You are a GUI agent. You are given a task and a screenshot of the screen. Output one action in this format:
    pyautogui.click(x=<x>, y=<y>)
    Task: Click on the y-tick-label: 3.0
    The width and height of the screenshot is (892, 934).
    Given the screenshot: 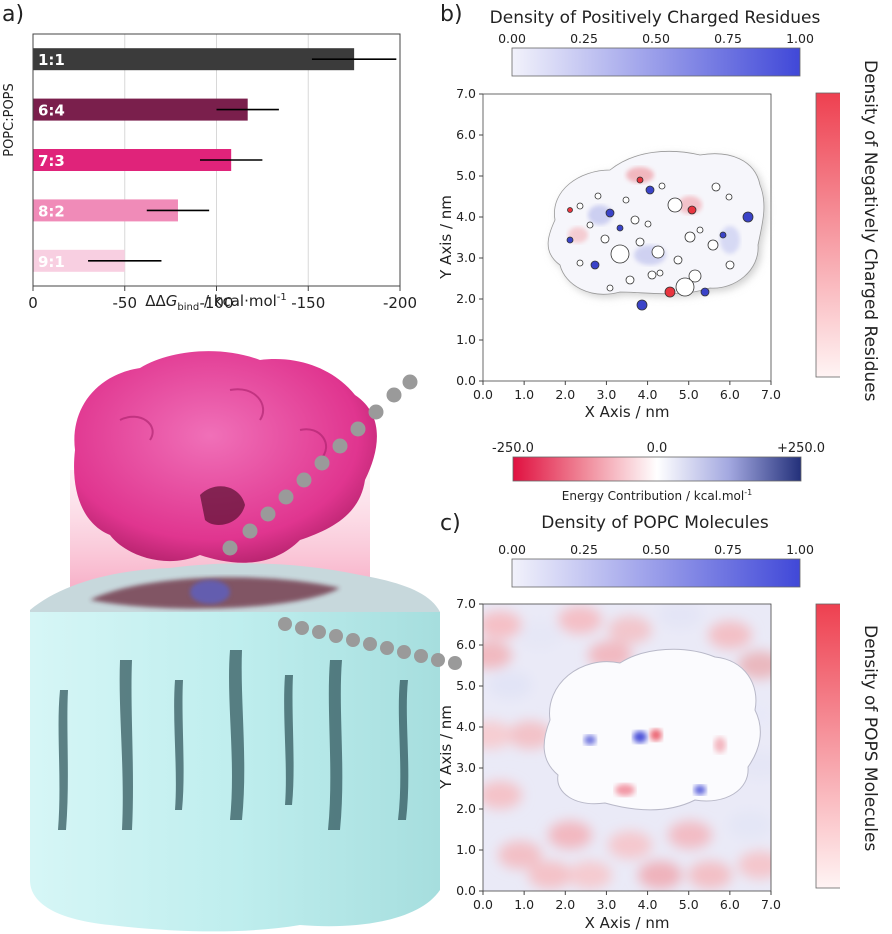 What is the action you would take?
    pyautogui.click(x=466, y=767)
    